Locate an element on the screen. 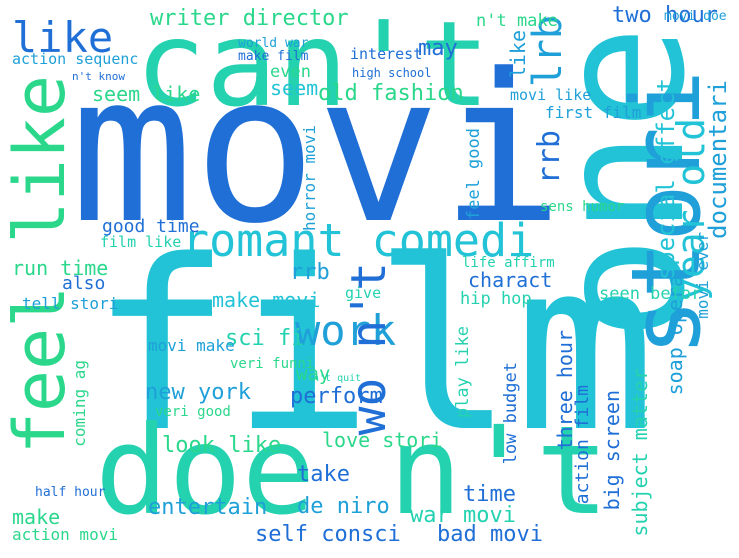 This screenshot has width=739, height=558. cloud-word: two hour is located at coordinates (665, 15).